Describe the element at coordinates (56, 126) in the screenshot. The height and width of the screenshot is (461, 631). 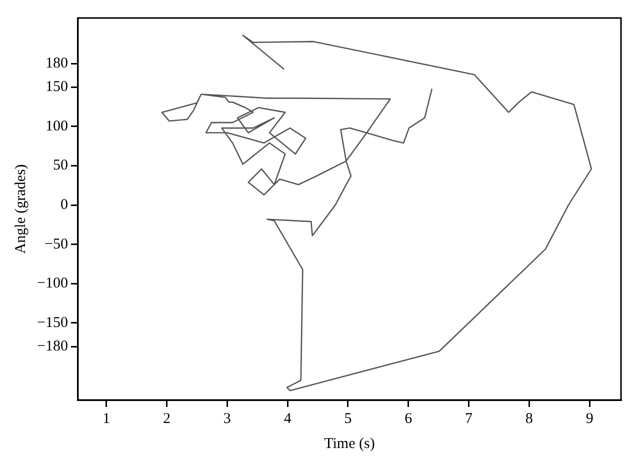
I see `y-tick-label: 100` at that location.